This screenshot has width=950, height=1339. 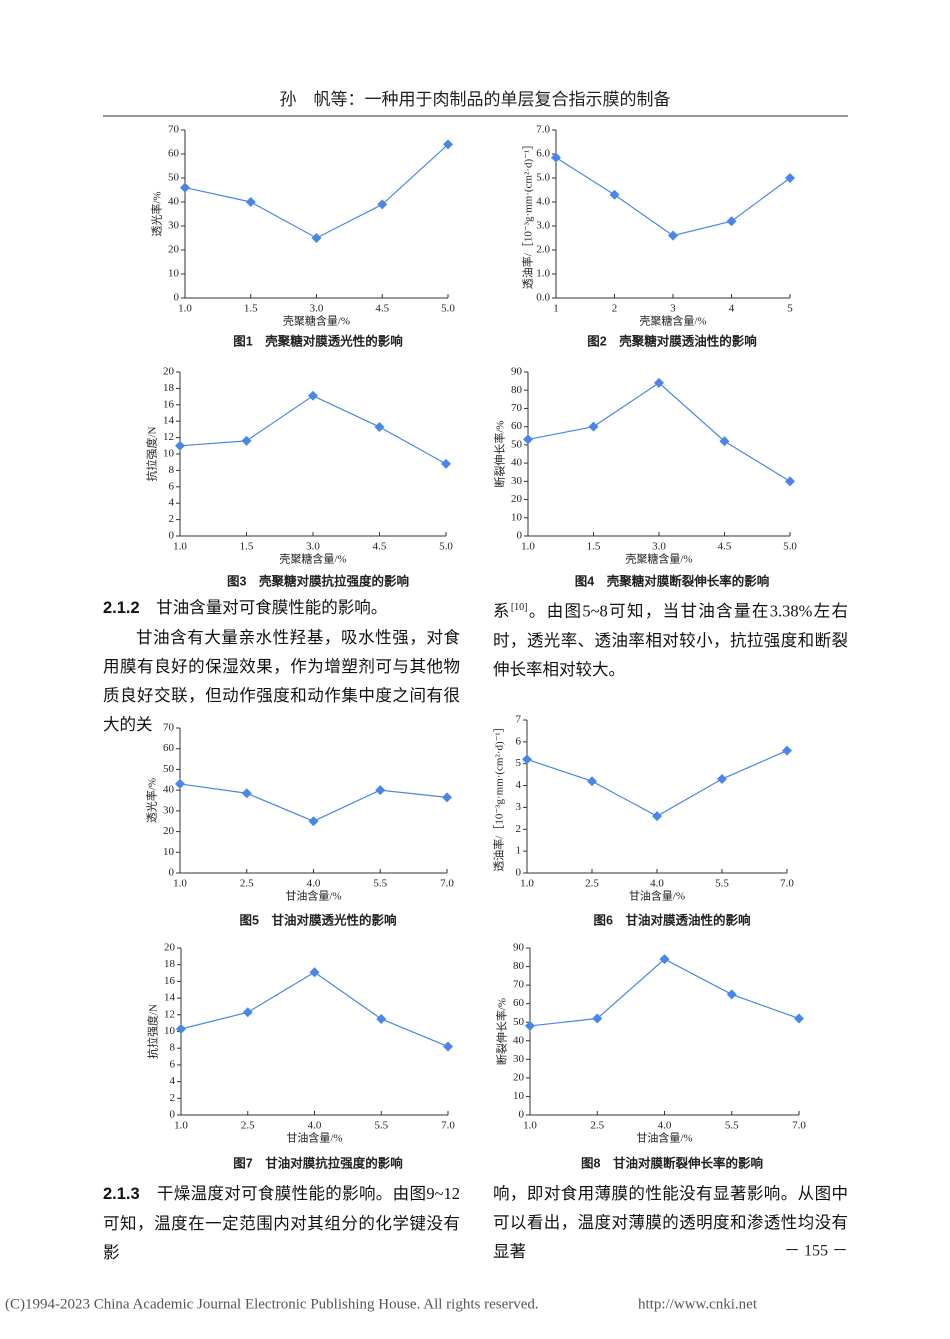 What do you see at coordinates (673, 309) in the screenshot?
I see `x-tick-label: 3` at bounding box center [673, 309].